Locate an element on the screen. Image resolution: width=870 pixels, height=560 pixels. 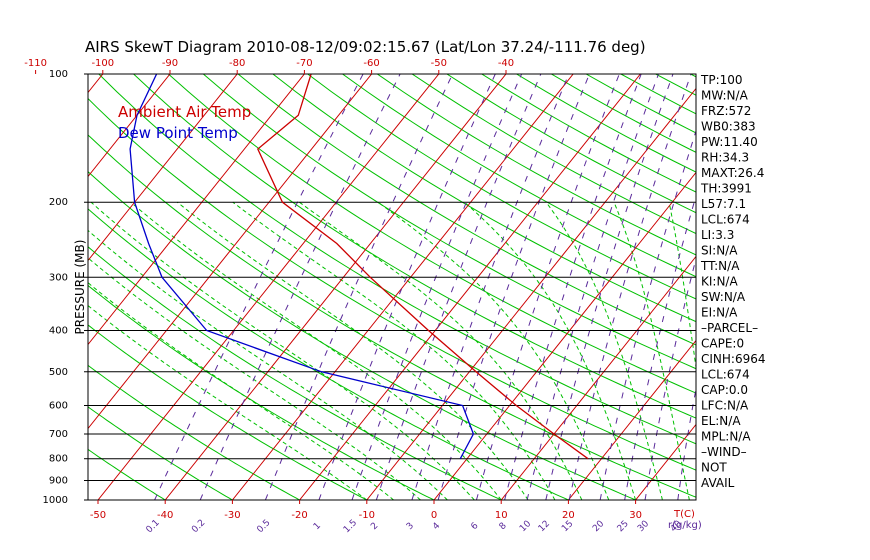
top-temp-tick-label: -40 is located at coordinates (506, 63).